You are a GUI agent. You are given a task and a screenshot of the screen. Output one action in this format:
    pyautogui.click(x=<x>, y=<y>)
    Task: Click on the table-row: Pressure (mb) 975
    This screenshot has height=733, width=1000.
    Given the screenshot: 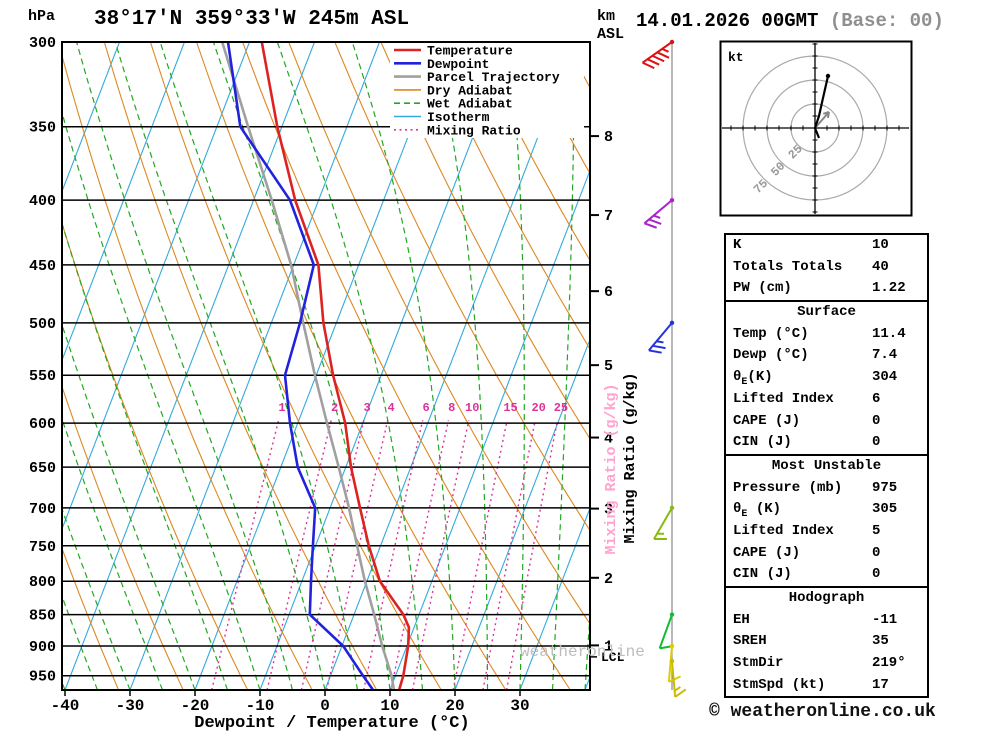 What is the action you would take?
    pyautogui.click(x=826, y=489)
    